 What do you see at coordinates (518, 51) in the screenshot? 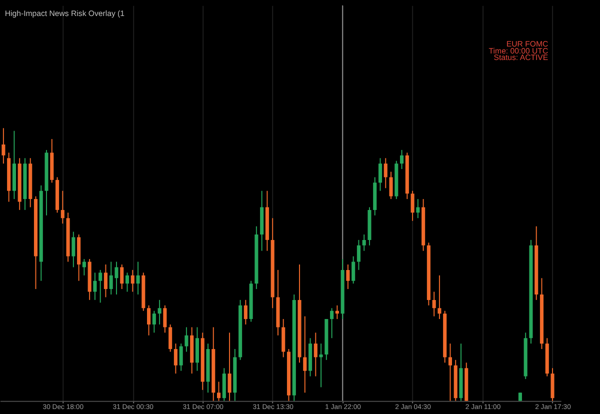
I see `text: Time: 00:00 UTC` at bounding box center [518, 51].